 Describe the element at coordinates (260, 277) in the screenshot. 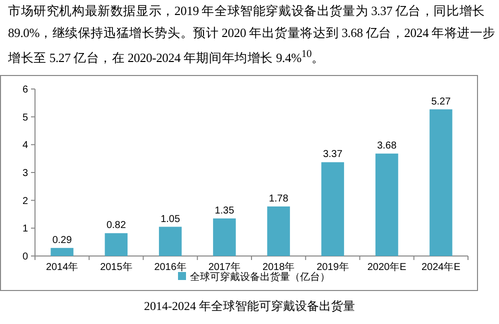

I see `legend-label: 全球可穿戴设备出货量（亿台）` at that location.